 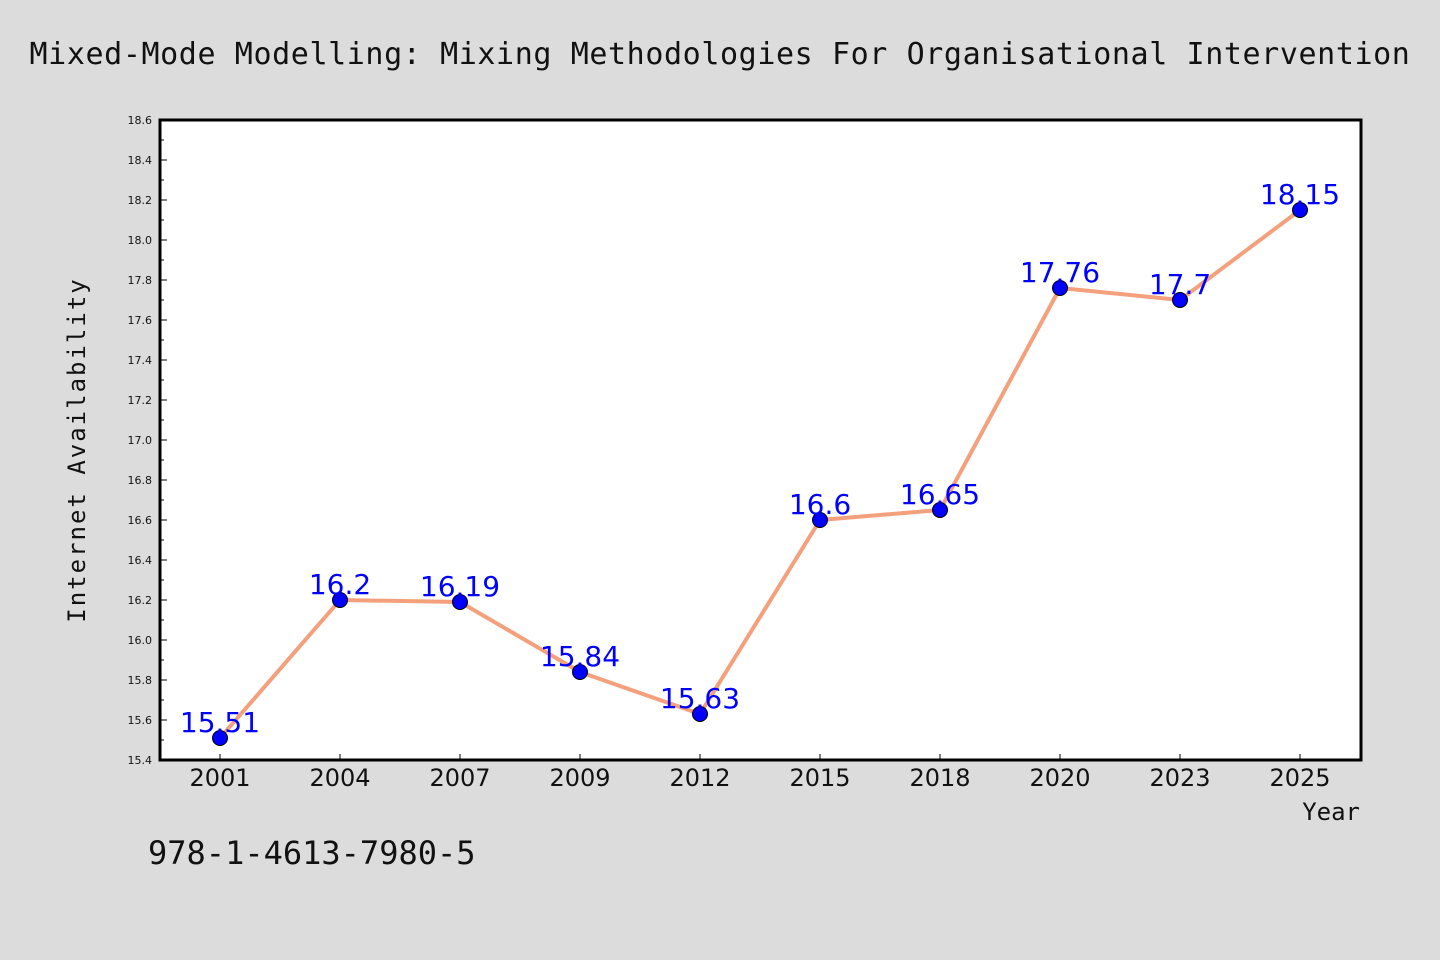 I want to click on y-tick-label: 16.6, so click(x=140, y=520).